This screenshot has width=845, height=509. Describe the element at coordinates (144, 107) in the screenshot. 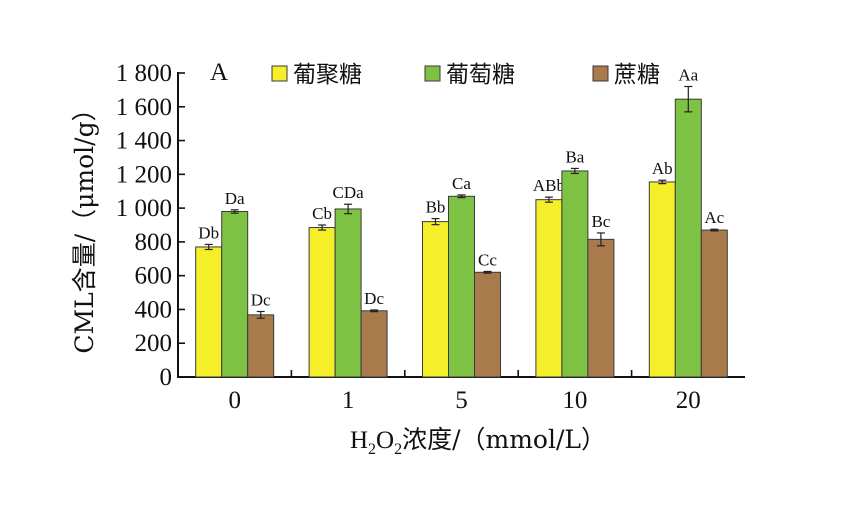

I see `y-tick-label: 1 600` at that location.